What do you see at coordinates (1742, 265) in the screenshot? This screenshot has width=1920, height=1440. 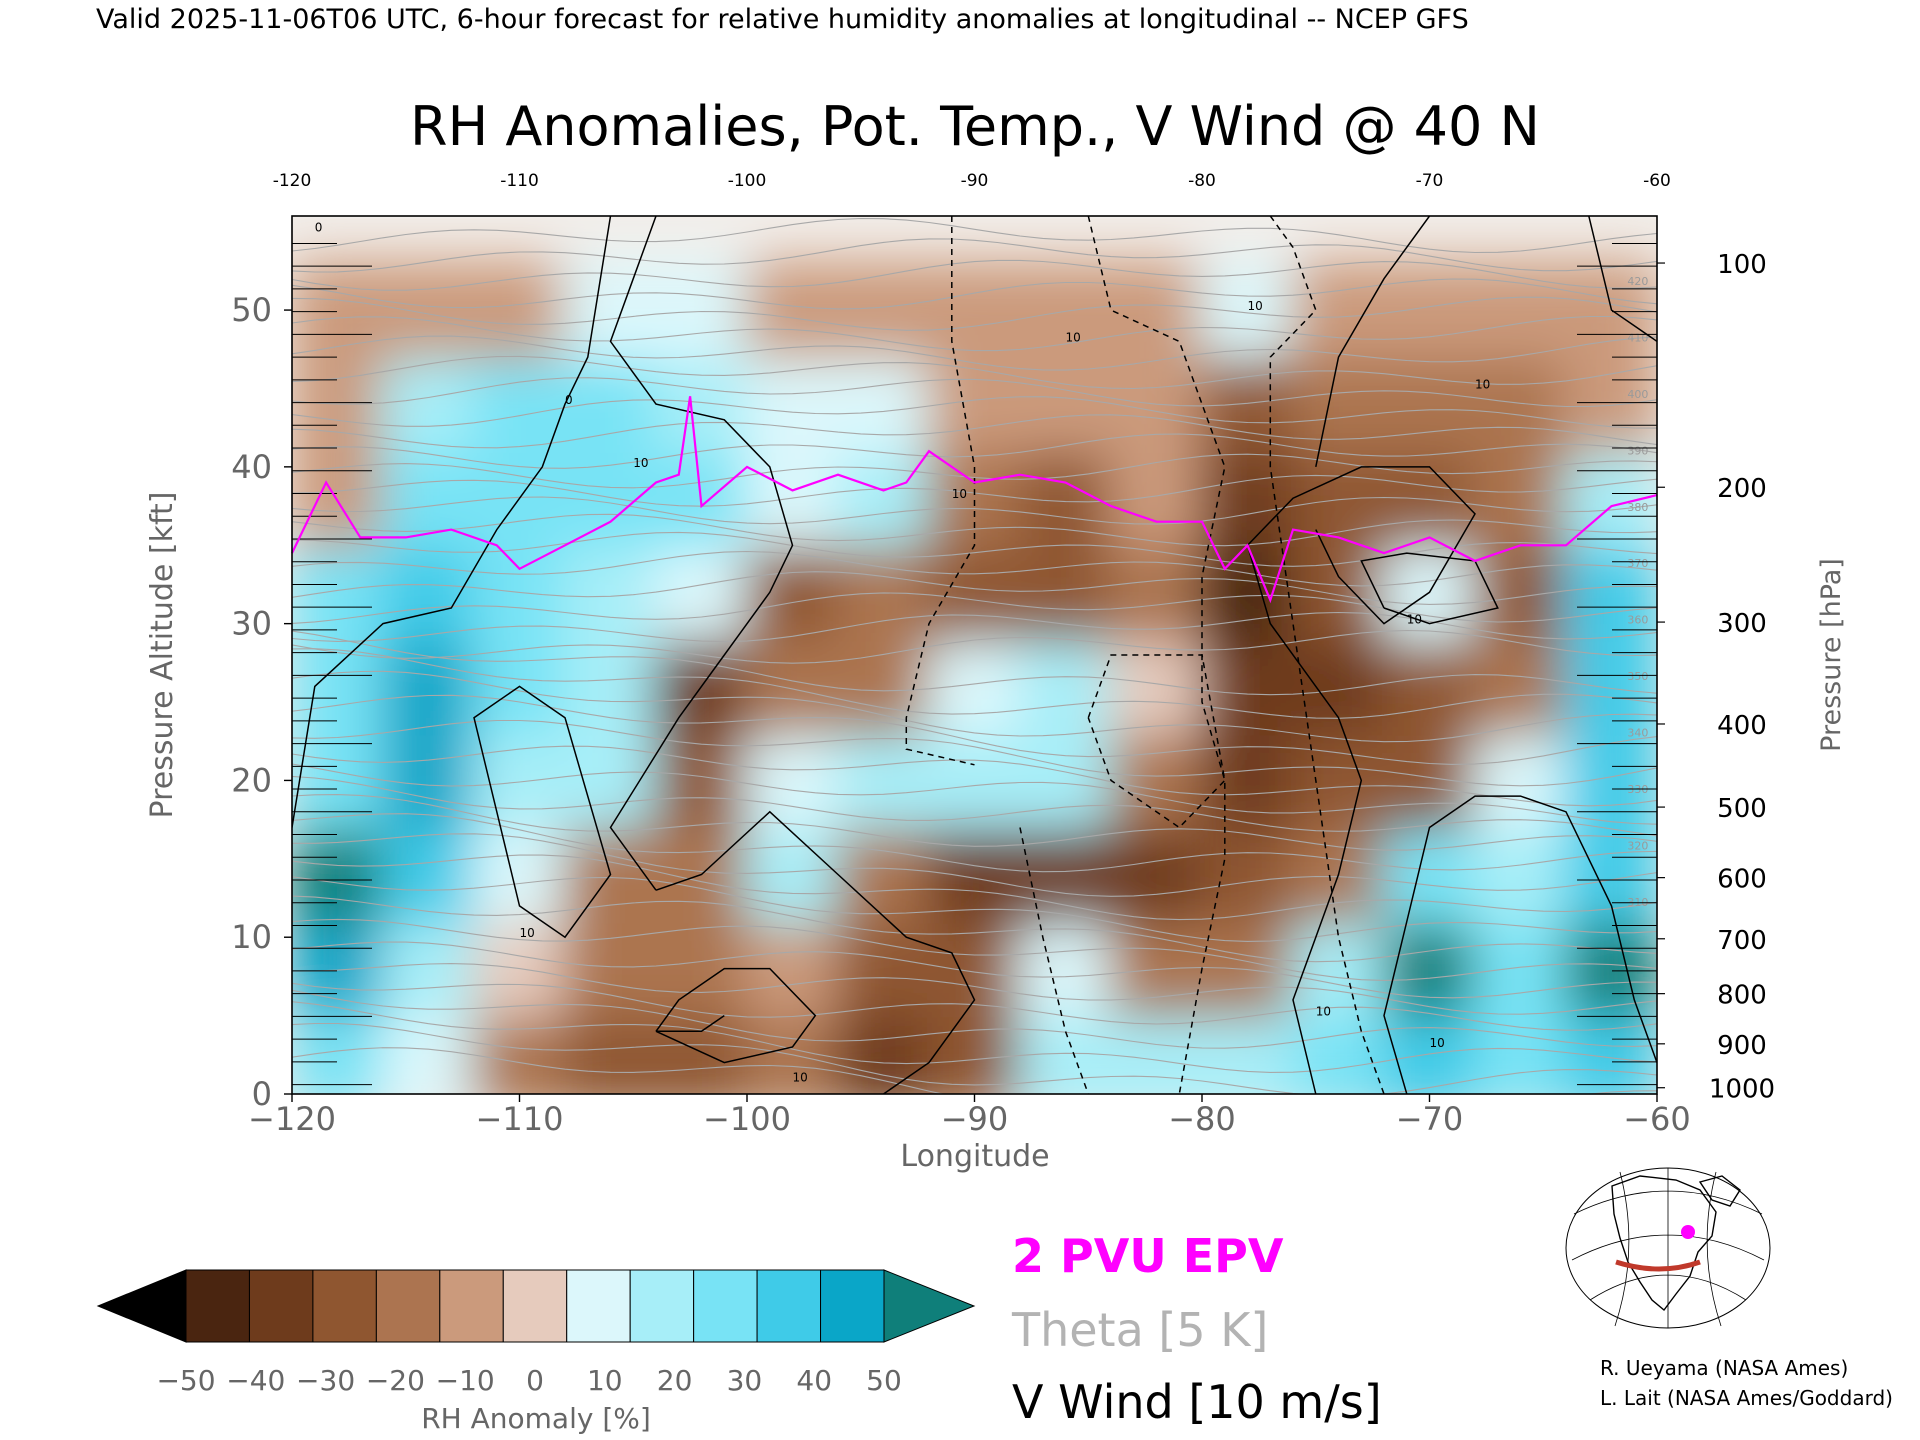 I see `pressure-tick-label: 100` at bounding box center [1742, 265].